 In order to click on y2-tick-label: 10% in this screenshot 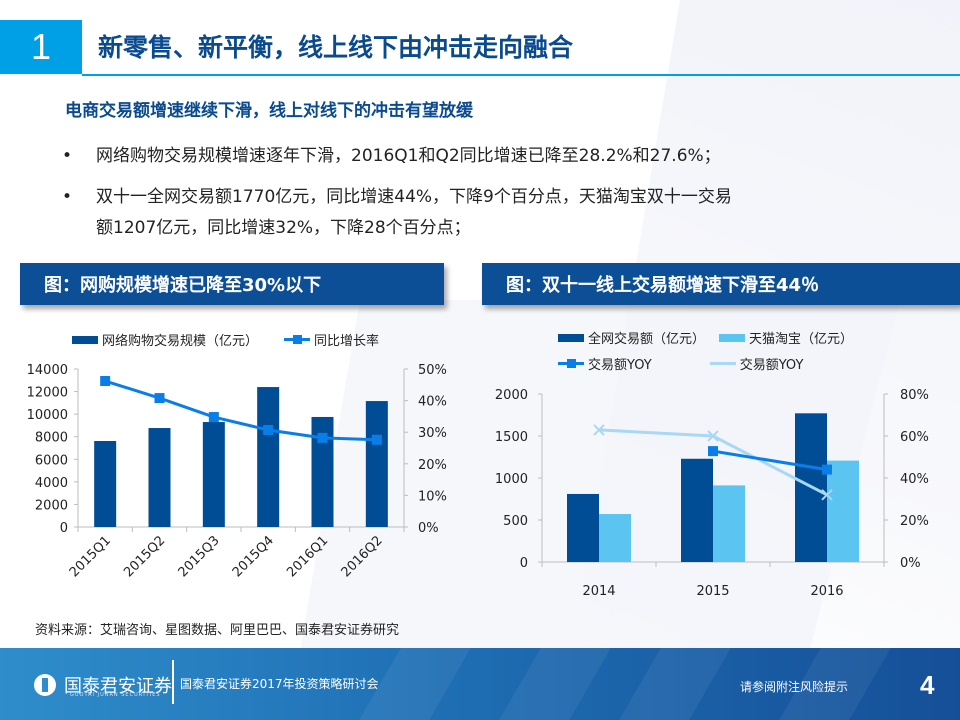, I will do `click(432, 496)`.